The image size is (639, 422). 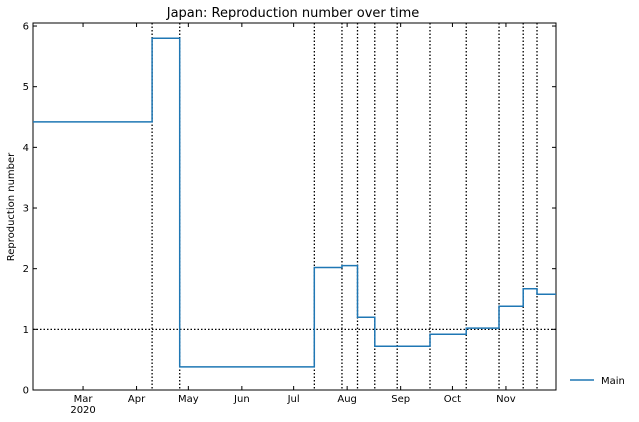 I want to click on x-tick-label: Apr, so click(x=137, y=399).